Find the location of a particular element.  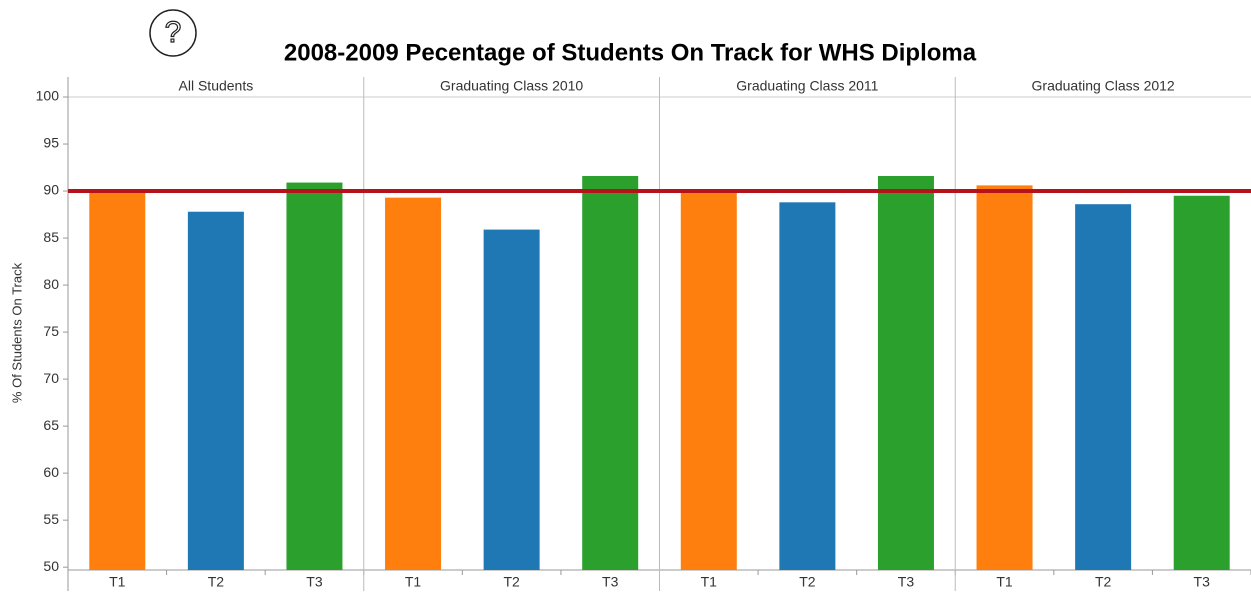

y-tick-label: 70 is located at coordinates (51, 378).